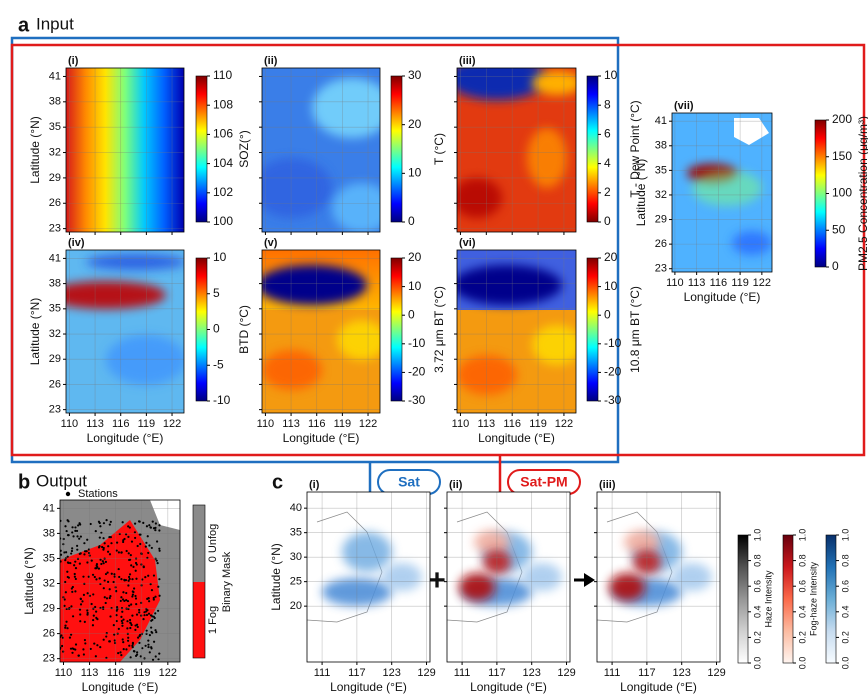 This screenshot has height=699, width=868. I want to click on colorbar-label: Haze Intensity, so click(768, 599).